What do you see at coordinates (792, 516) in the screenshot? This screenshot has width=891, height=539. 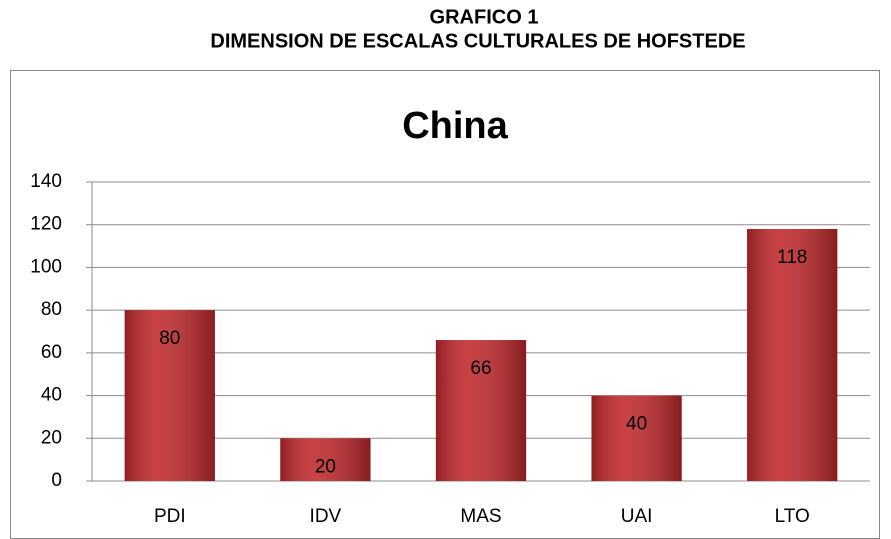 I see `x-tick-label: LTO` at bounding box center [792, 516].